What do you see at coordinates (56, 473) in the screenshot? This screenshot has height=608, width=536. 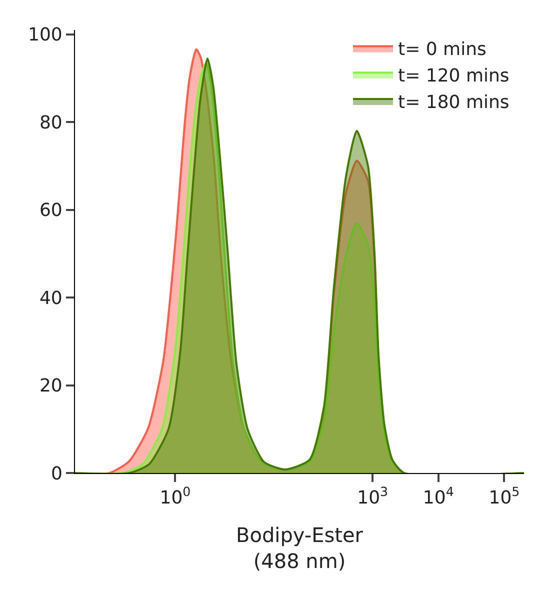 I see `y-tick-label: 0` at bounding box center [56, 473].